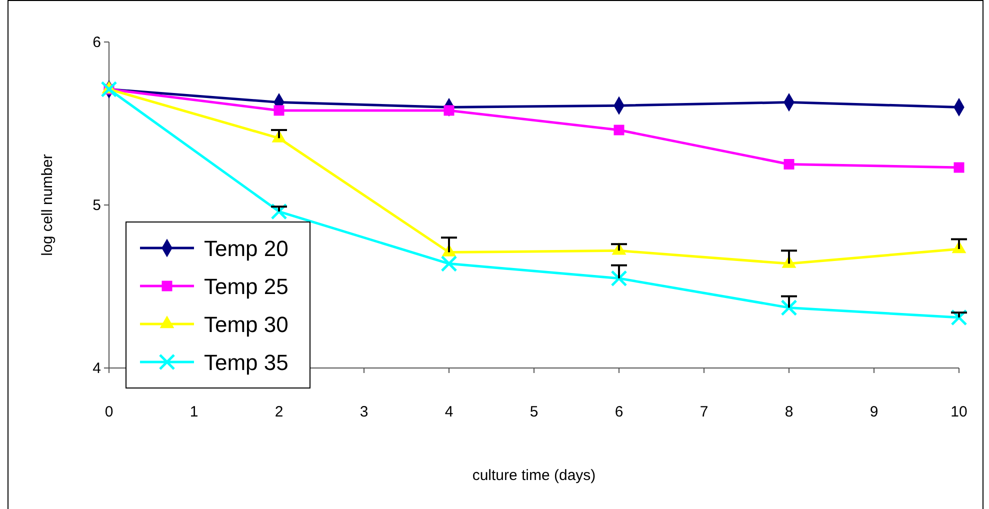  I want to click on x-axis-title: culture time (days), so click(534, 475).